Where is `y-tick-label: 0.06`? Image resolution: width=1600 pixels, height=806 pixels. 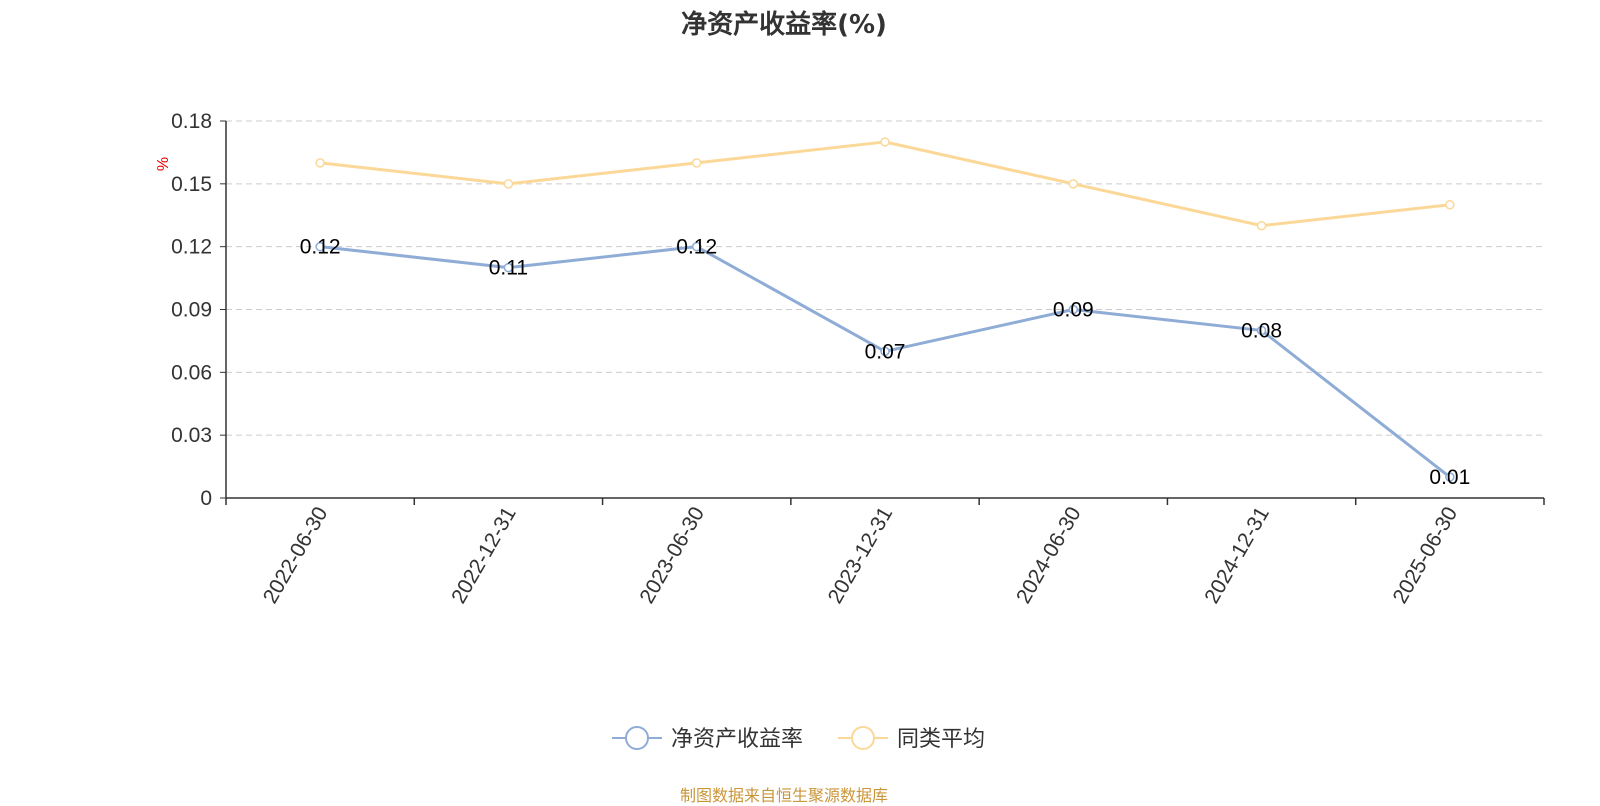
y-tick-label: 0.06 is located at coordinates (191, 372).